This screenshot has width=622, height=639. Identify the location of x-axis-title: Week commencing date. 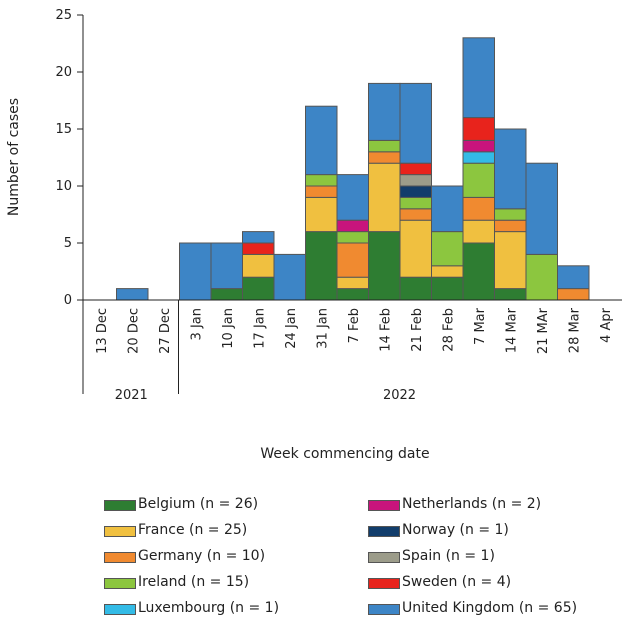
(344, 454).